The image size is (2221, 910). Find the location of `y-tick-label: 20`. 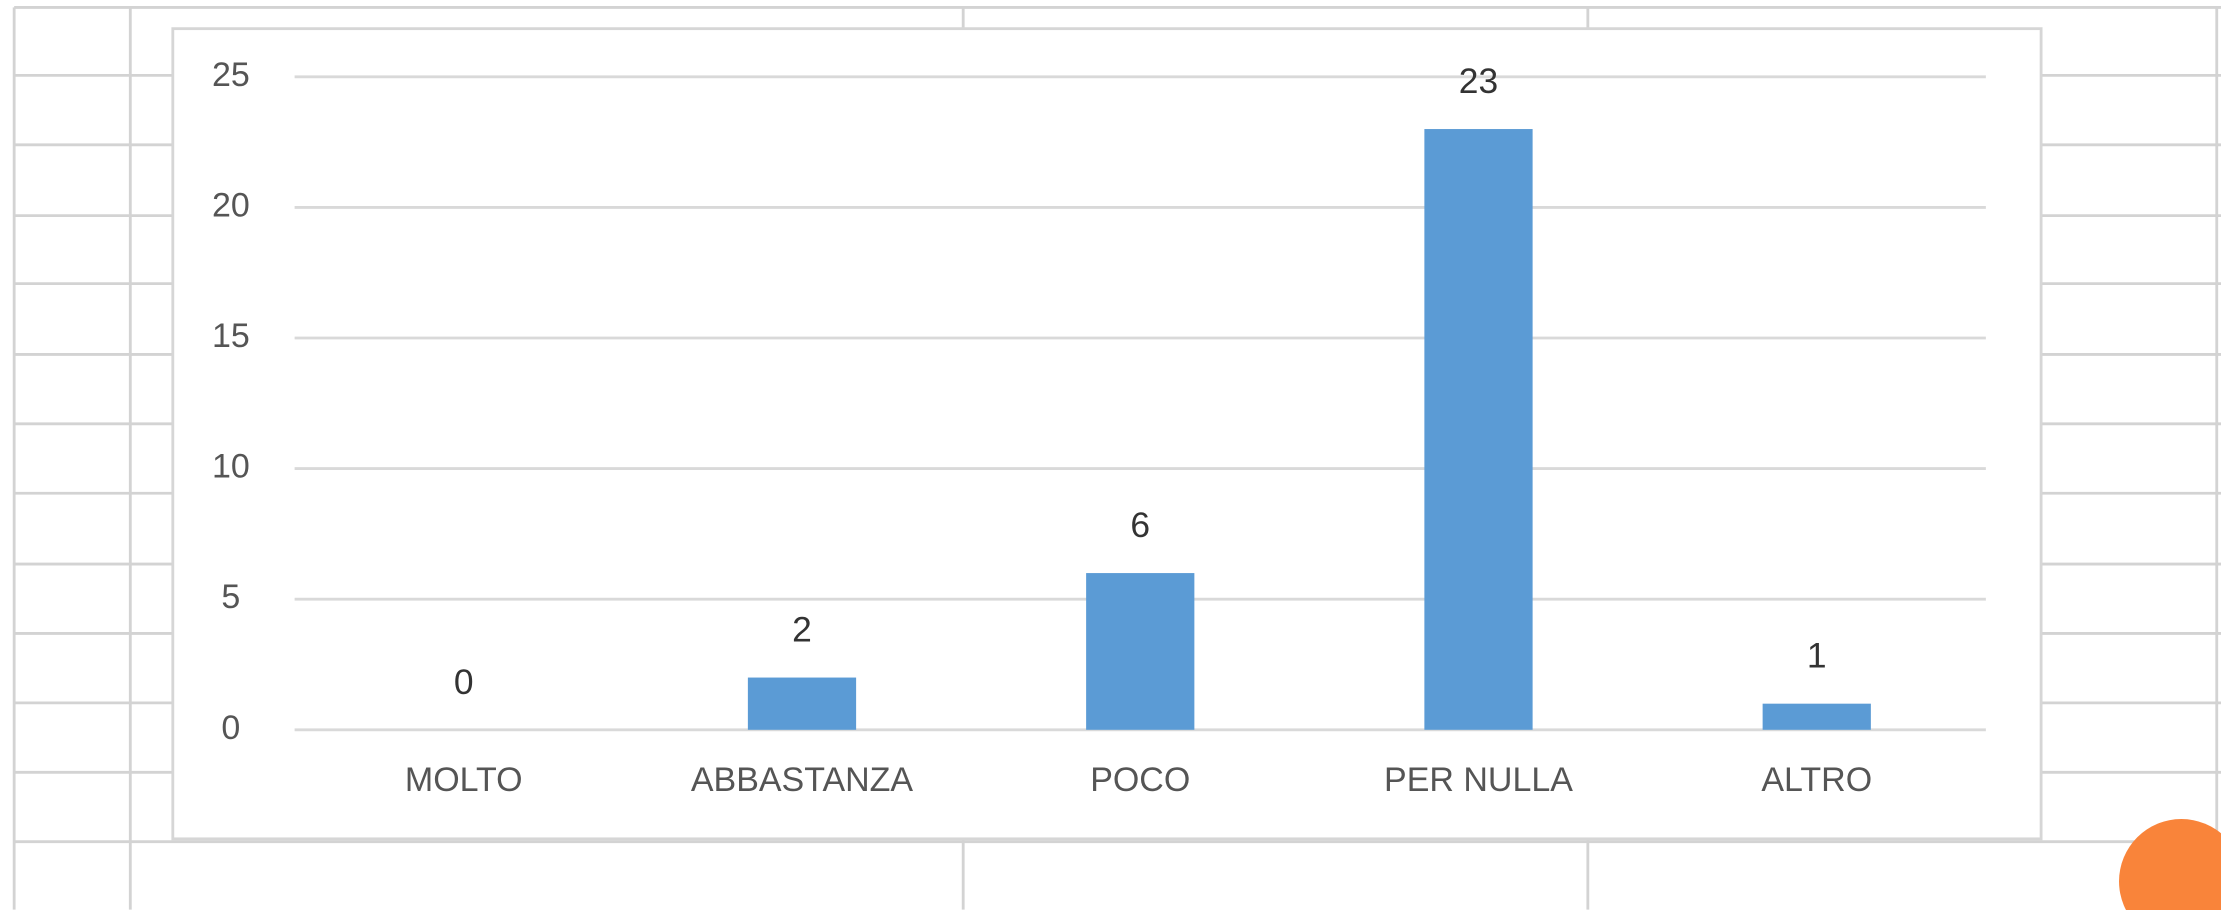

y-tick-label: 20 is located at coordinates (231, 205).